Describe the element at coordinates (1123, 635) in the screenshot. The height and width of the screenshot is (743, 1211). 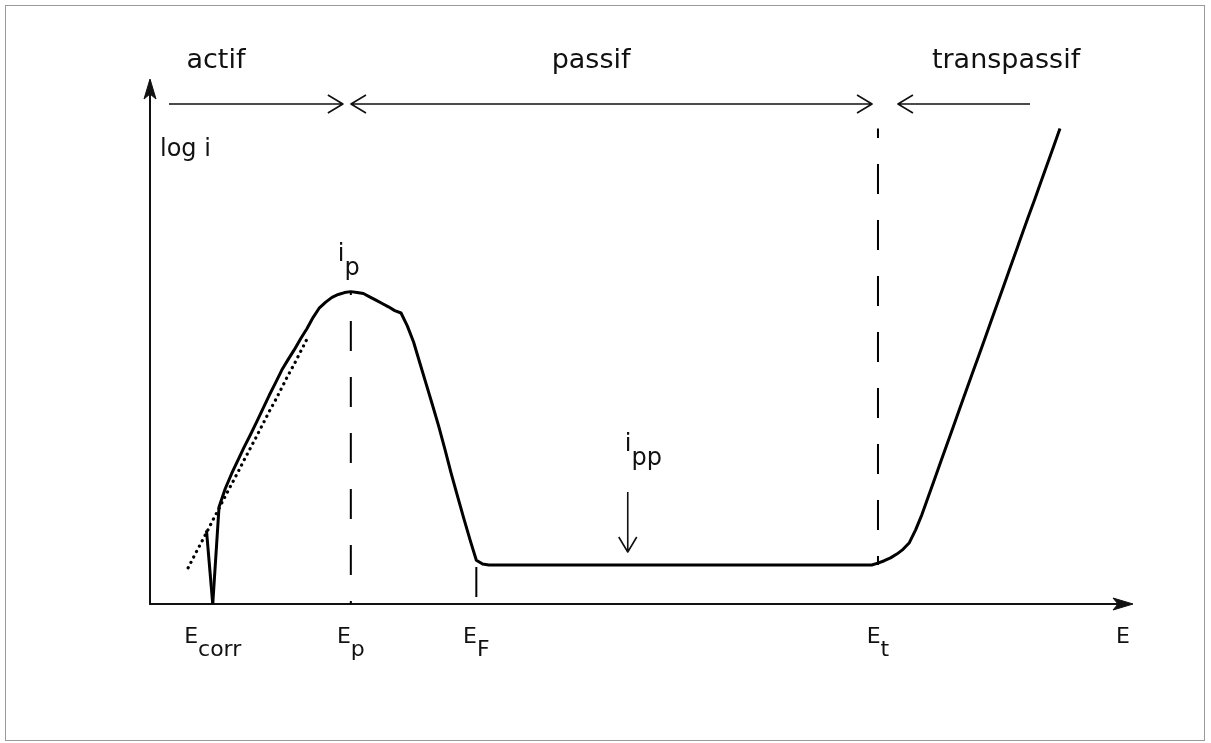
I see `x-axis-title: E` at that location.